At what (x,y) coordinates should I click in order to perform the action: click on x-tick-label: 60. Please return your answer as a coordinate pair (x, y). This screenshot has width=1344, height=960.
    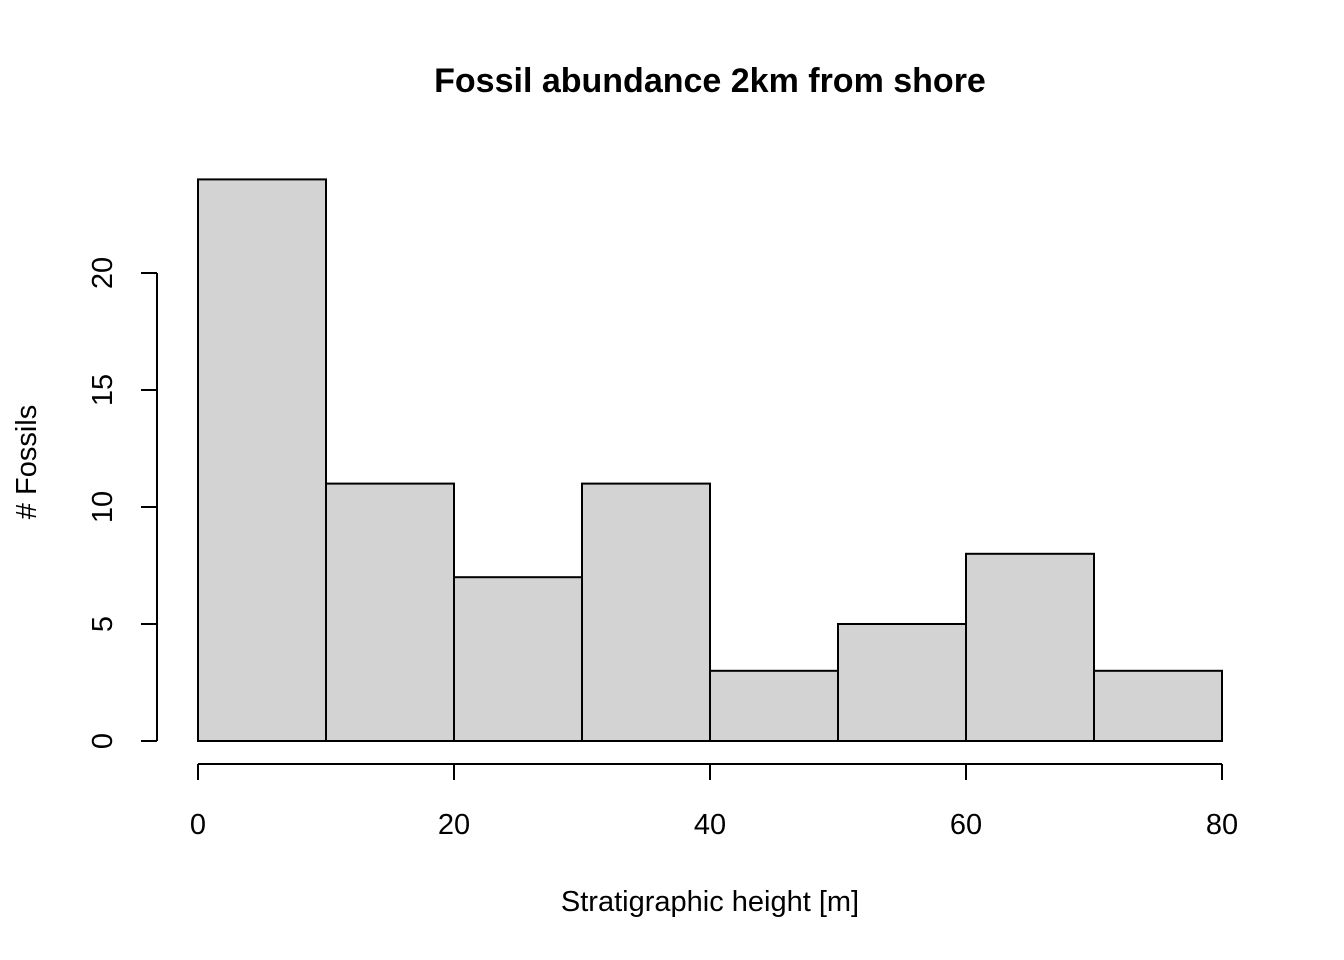
    Looking at the image, I should click on (966, 825).